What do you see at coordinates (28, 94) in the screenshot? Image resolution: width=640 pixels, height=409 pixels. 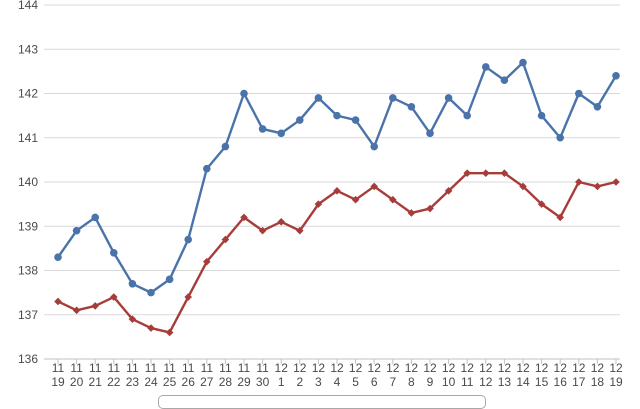 I see `y-tick-label: 142` at bounding box center [28, 94].